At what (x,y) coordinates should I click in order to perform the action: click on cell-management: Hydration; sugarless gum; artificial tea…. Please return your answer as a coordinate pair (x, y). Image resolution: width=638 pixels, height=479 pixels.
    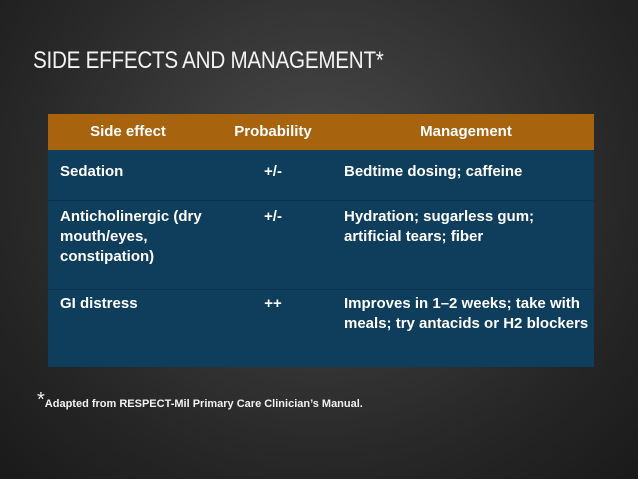
    Looking at the image, I should click on (439, 226).